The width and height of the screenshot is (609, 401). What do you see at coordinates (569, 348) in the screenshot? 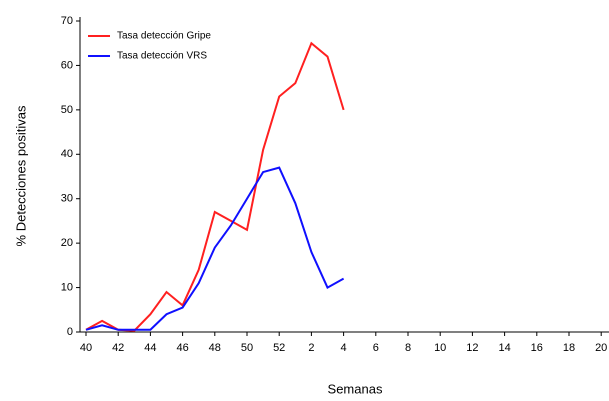
I see `x-tick-label: 18` at bounding box center [569, 348].